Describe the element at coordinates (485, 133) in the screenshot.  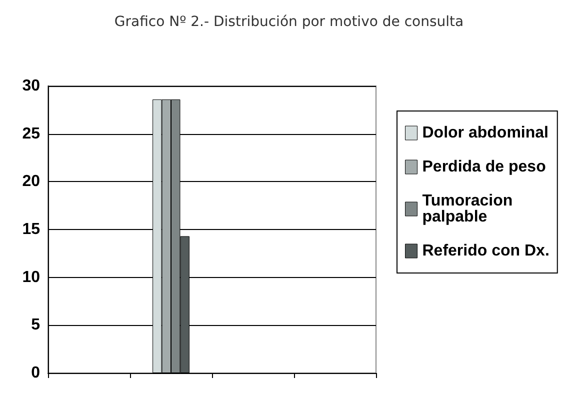
I see `legend-label: Dolor abdominal` at that location.